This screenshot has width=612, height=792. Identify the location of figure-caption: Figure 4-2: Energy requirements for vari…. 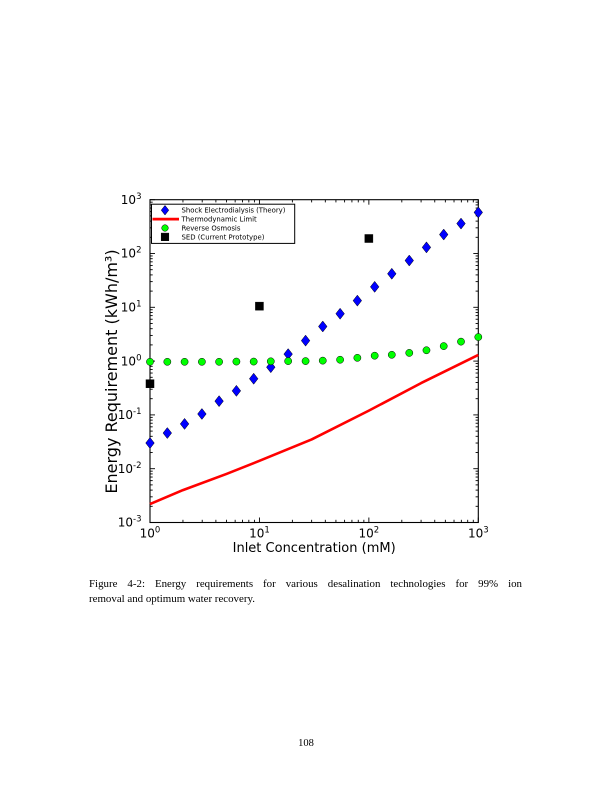
(305, 592).